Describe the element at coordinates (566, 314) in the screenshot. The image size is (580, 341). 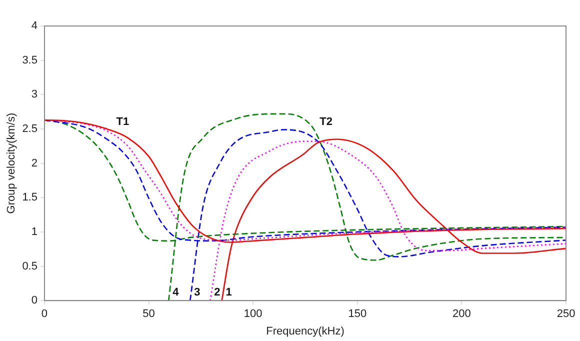
I see `x-tick-label: 250` at that location.